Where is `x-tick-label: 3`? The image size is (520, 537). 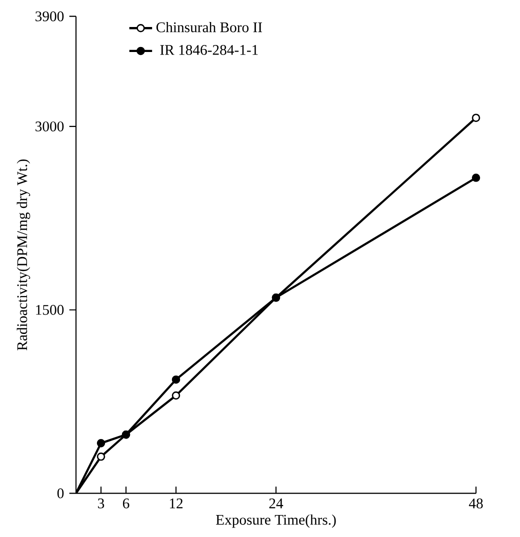 x-tick-label: 3 is located at coordinates (101, 503).